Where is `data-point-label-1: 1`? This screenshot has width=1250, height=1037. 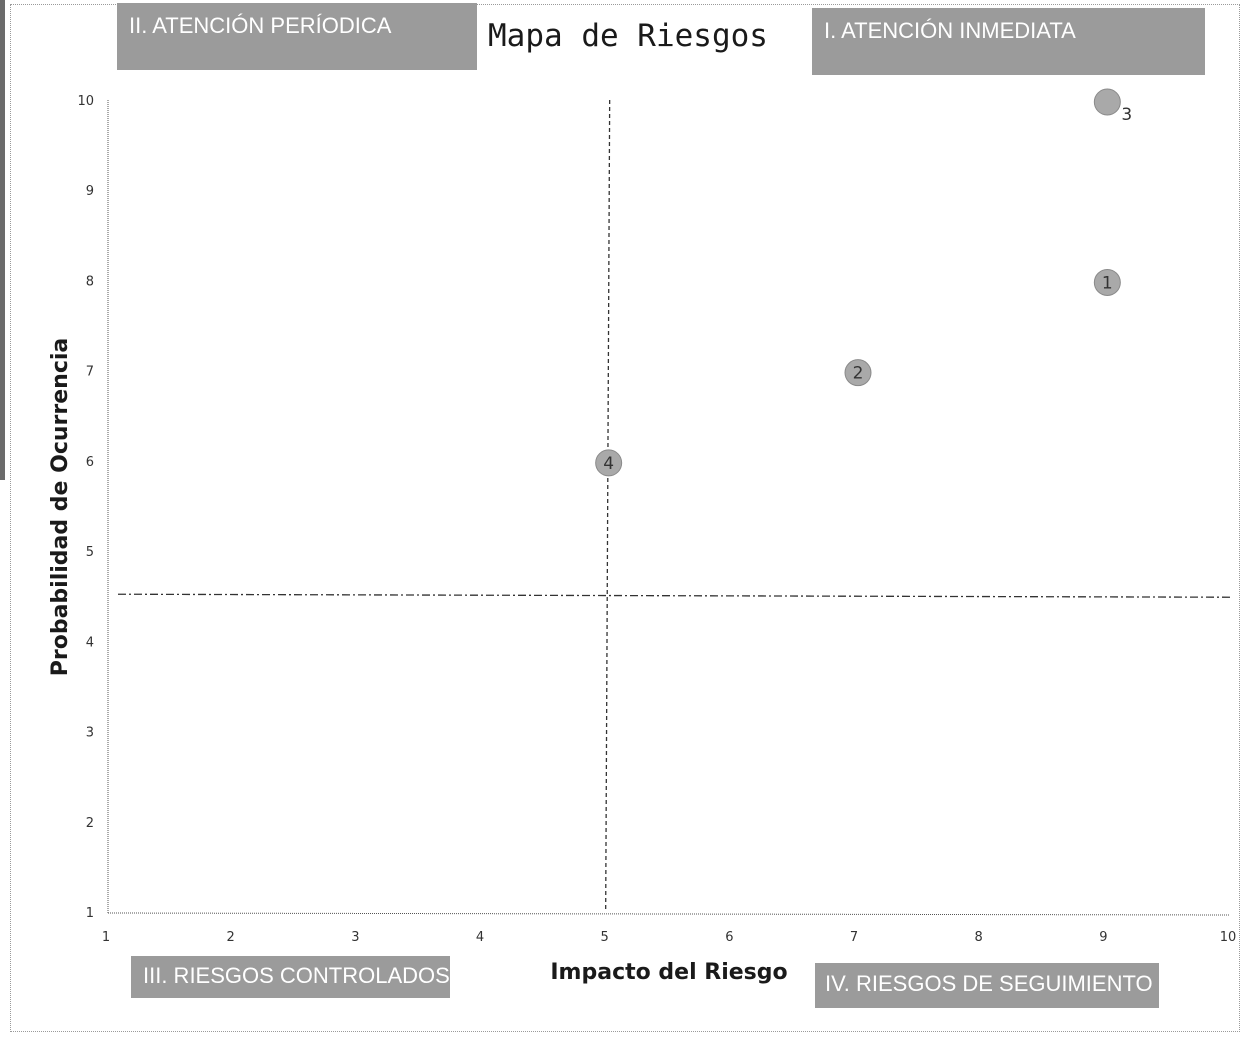
data-point-label-1: 1 is located at coordinates (1107, 283).